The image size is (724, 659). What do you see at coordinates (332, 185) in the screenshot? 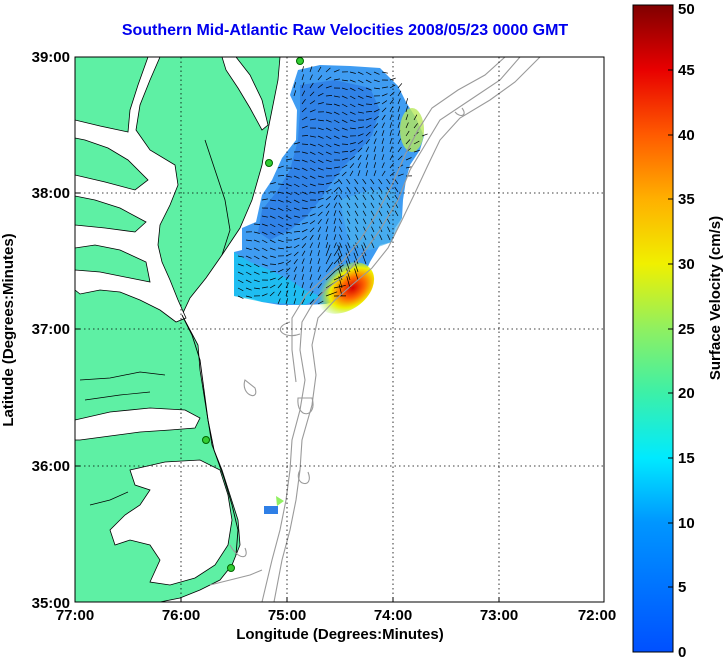
I see `velocity-vectors` at bounding box center [332, 185].